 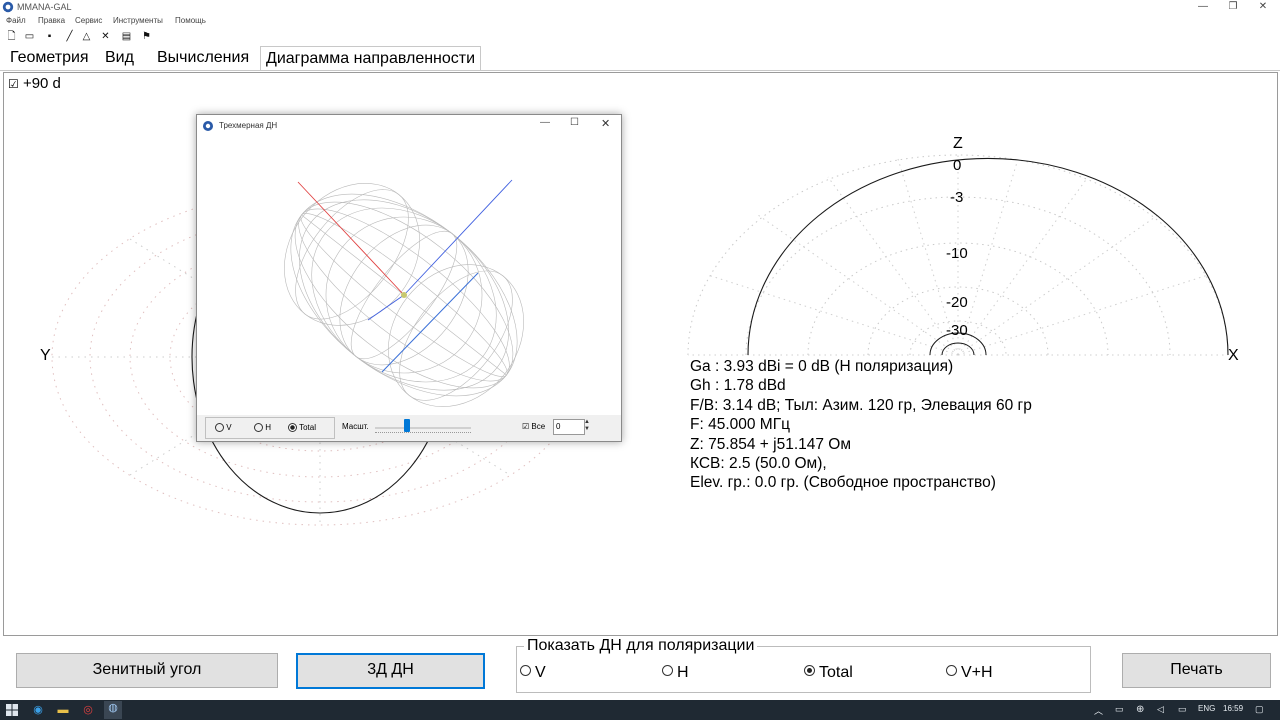 What do you see at coordinates (219, 428) in the screenshot?
I see `radio-3d-v-indicator` at bounding box center [219, 428].